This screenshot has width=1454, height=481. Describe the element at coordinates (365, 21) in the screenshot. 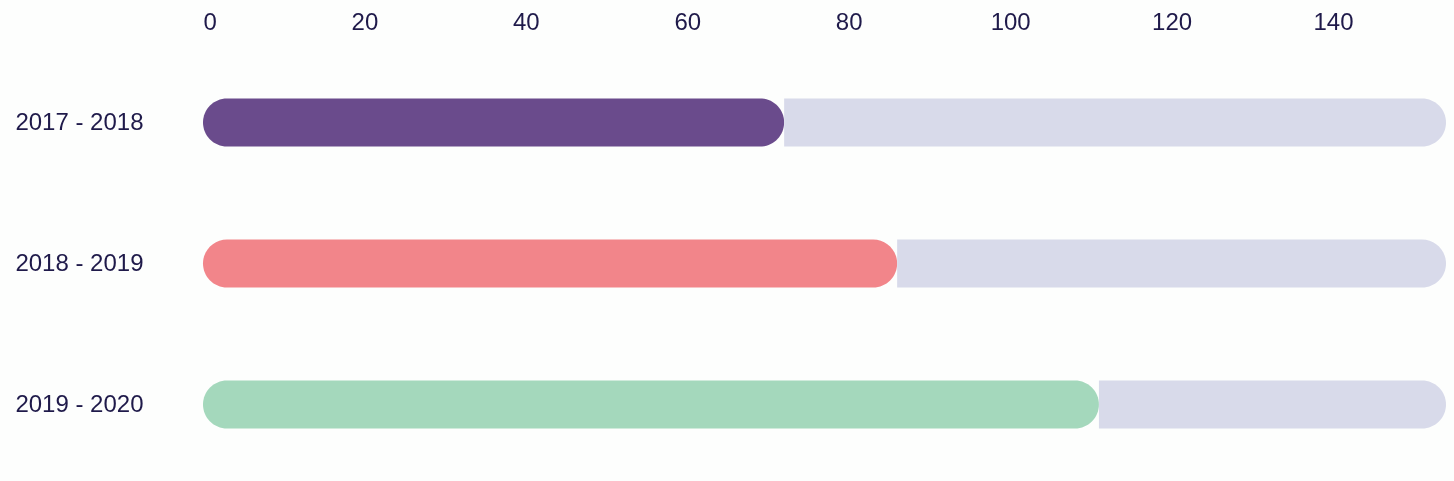

I see `x-tick-label: 20` at that location.